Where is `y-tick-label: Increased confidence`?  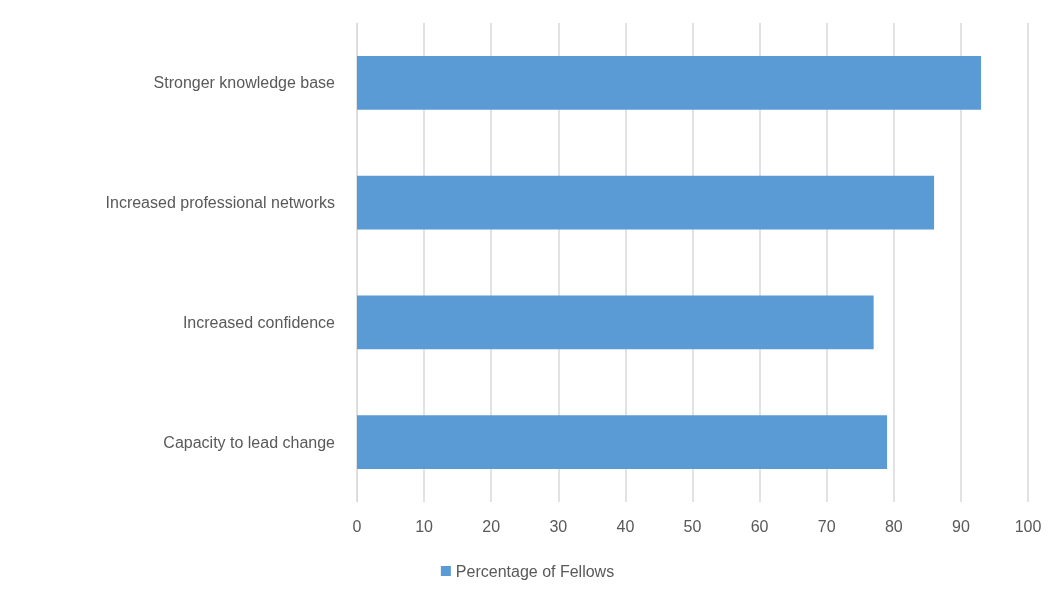 y-tick-label: Increased confidence is located at coordinates (259, 322).